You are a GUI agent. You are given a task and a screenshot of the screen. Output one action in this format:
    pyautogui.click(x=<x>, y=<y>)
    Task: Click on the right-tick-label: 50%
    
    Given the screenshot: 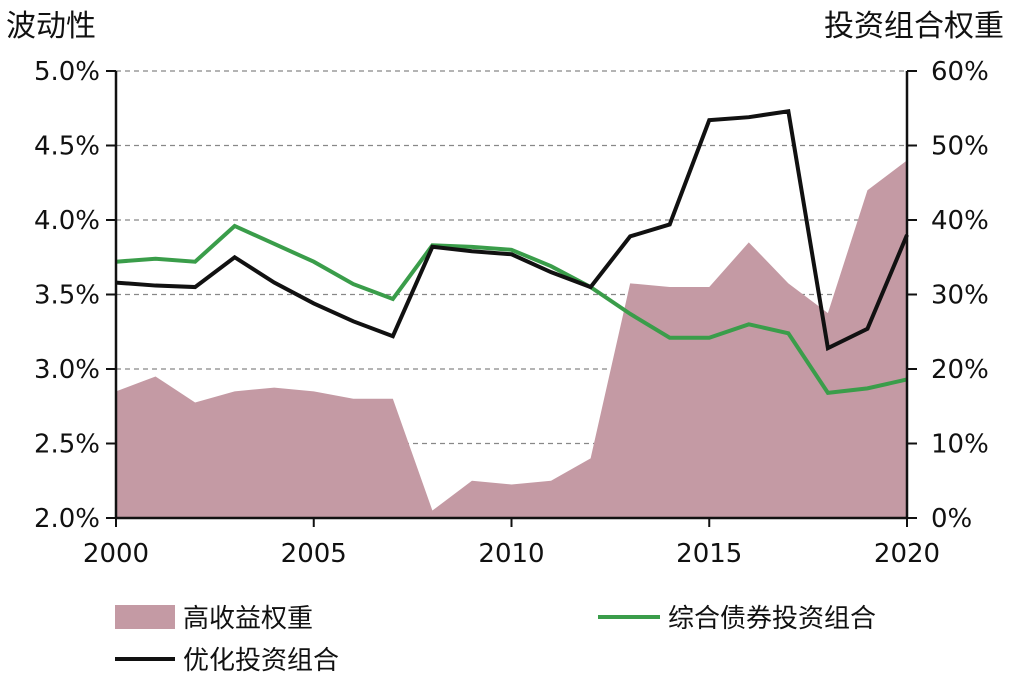 What is the action you would take?
    pyautogui.click(x=960, y=147)
    